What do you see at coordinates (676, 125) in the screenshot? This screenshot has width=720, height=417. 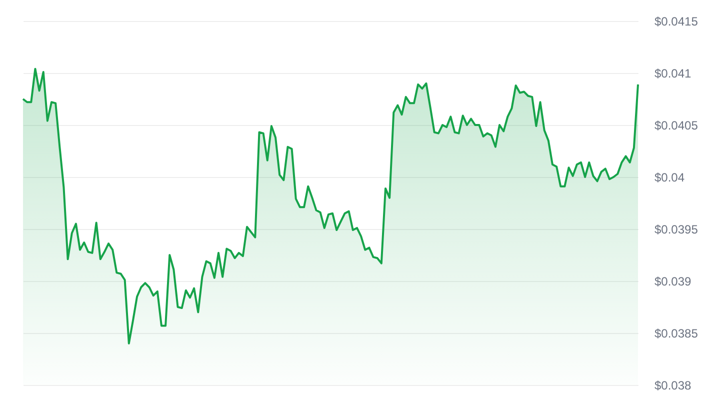 I see `y-tick-label: $0.0405` at bounding box center [676, 125].